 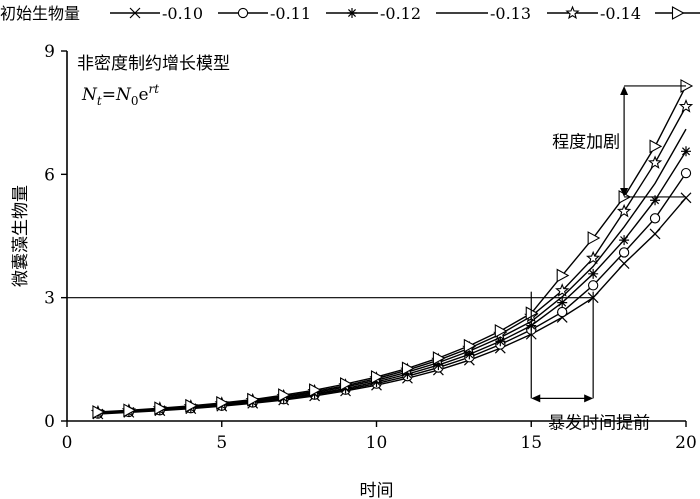 I want to click on formula-e: e, so click(x=143, y=95).